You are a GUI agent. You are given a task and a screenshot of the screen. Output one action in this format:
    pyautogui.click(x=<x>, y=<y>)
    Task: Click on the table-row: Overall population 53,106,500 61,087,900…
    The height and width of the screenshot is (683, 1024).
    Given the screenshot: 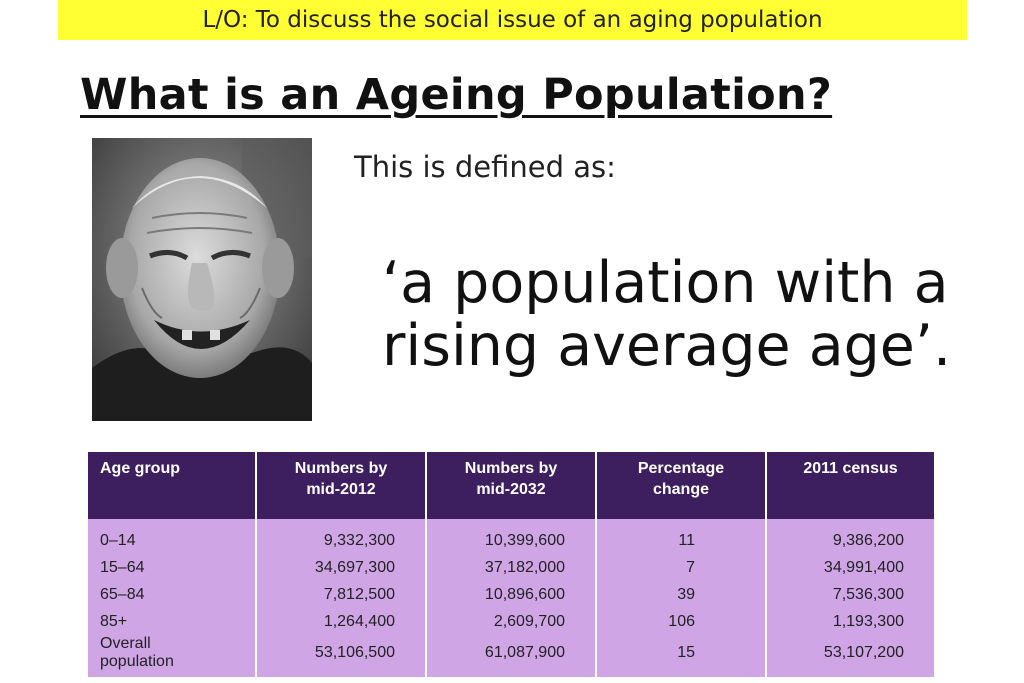 What is the action you would take?
    pyautogui.click(x=511, y=656)
    